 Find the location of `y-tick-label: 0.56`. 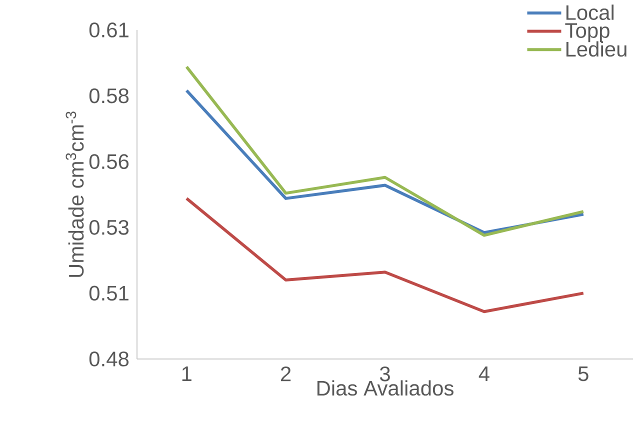

y-tick-label: 0.56 is located at coordinates (109, 162).